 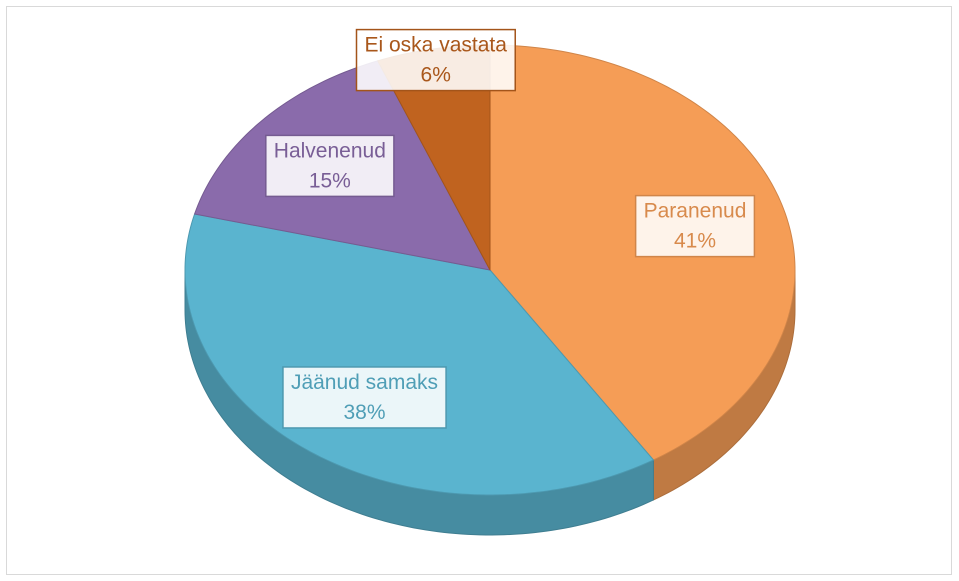 What do you see at coordinates (436, 75) in the screenshot?
I see `label-value: 6%` at bounding box center [436, 75].